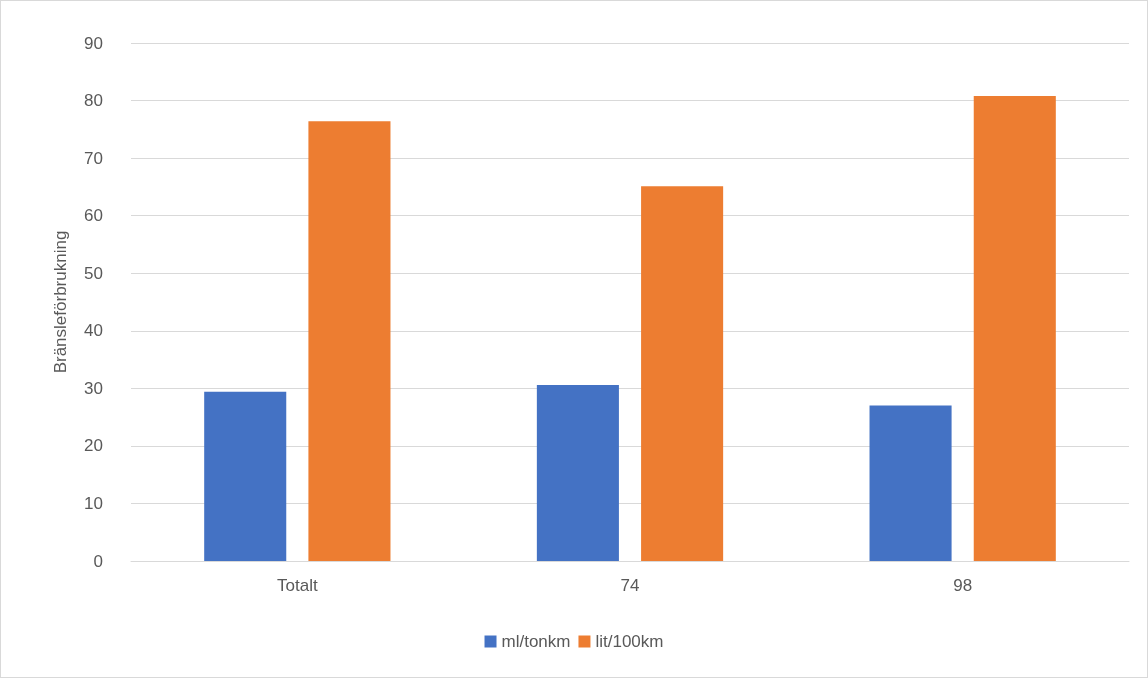  I want to click on y-tick-label: 30, so click(93, 388).